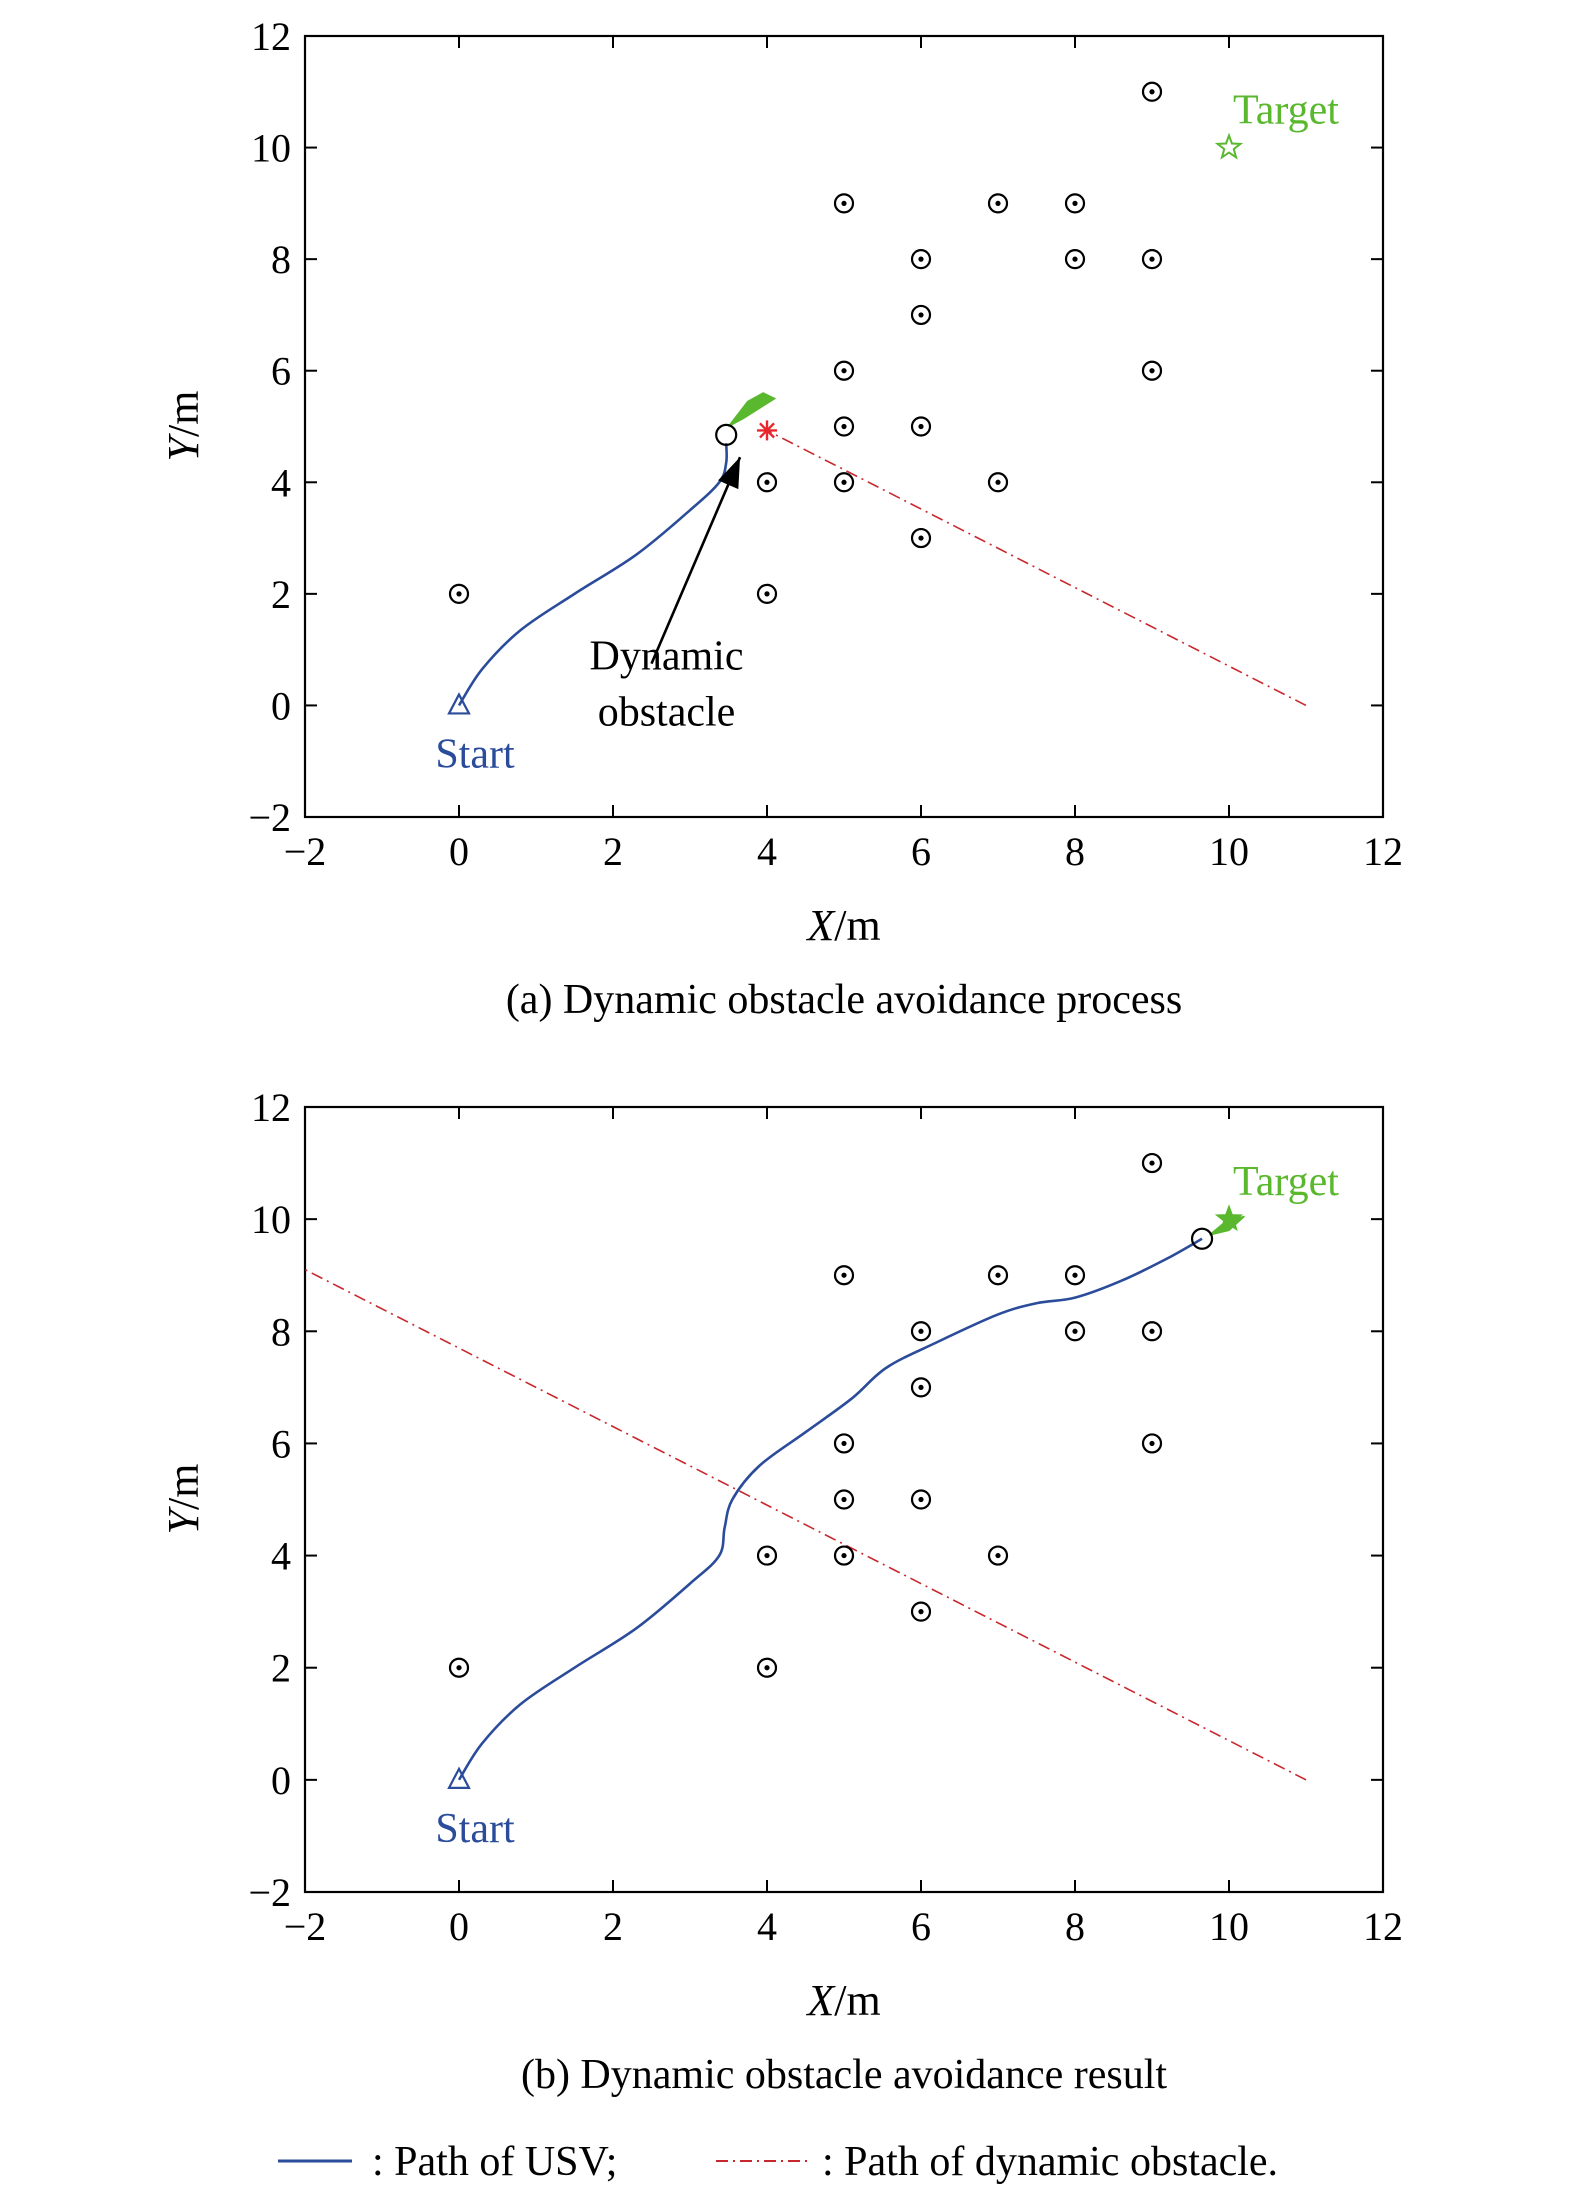 The height and width of the screenshot is (2195, 1575). Describe the element at coordinates (183, 426) in the screenshot. I see `panel-a-y-axis-label: Y/m` at that location.